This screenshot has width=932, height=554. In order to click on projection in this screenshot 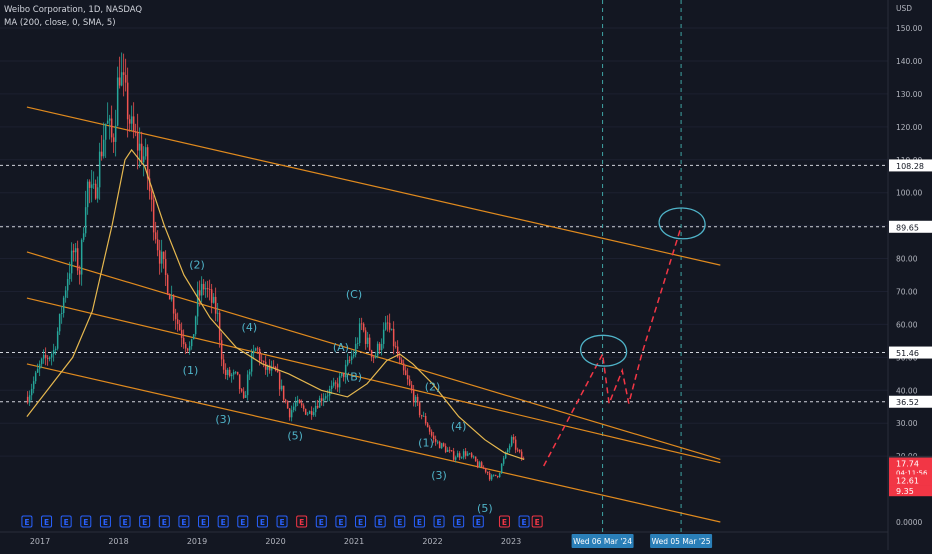, I will do `click(612, 346)`.